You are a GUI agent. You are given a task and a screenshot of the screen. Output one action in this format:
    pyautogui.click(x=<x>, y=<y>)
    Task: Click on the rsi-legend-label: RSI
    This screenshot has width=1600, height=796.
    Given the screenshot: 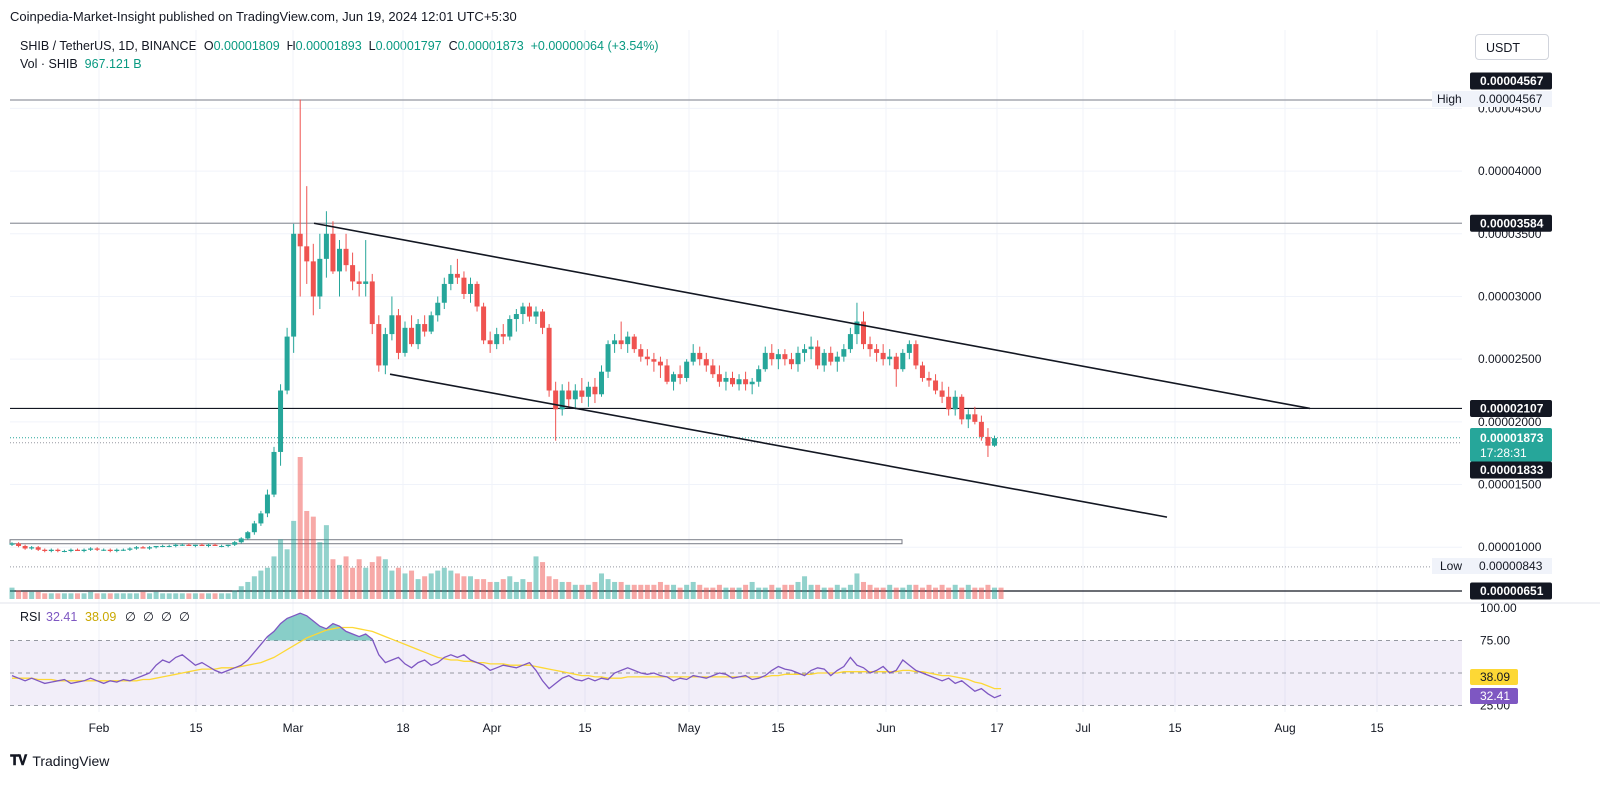 What is the action you would take?
    pyautogui.click(x=30, y=617)
    